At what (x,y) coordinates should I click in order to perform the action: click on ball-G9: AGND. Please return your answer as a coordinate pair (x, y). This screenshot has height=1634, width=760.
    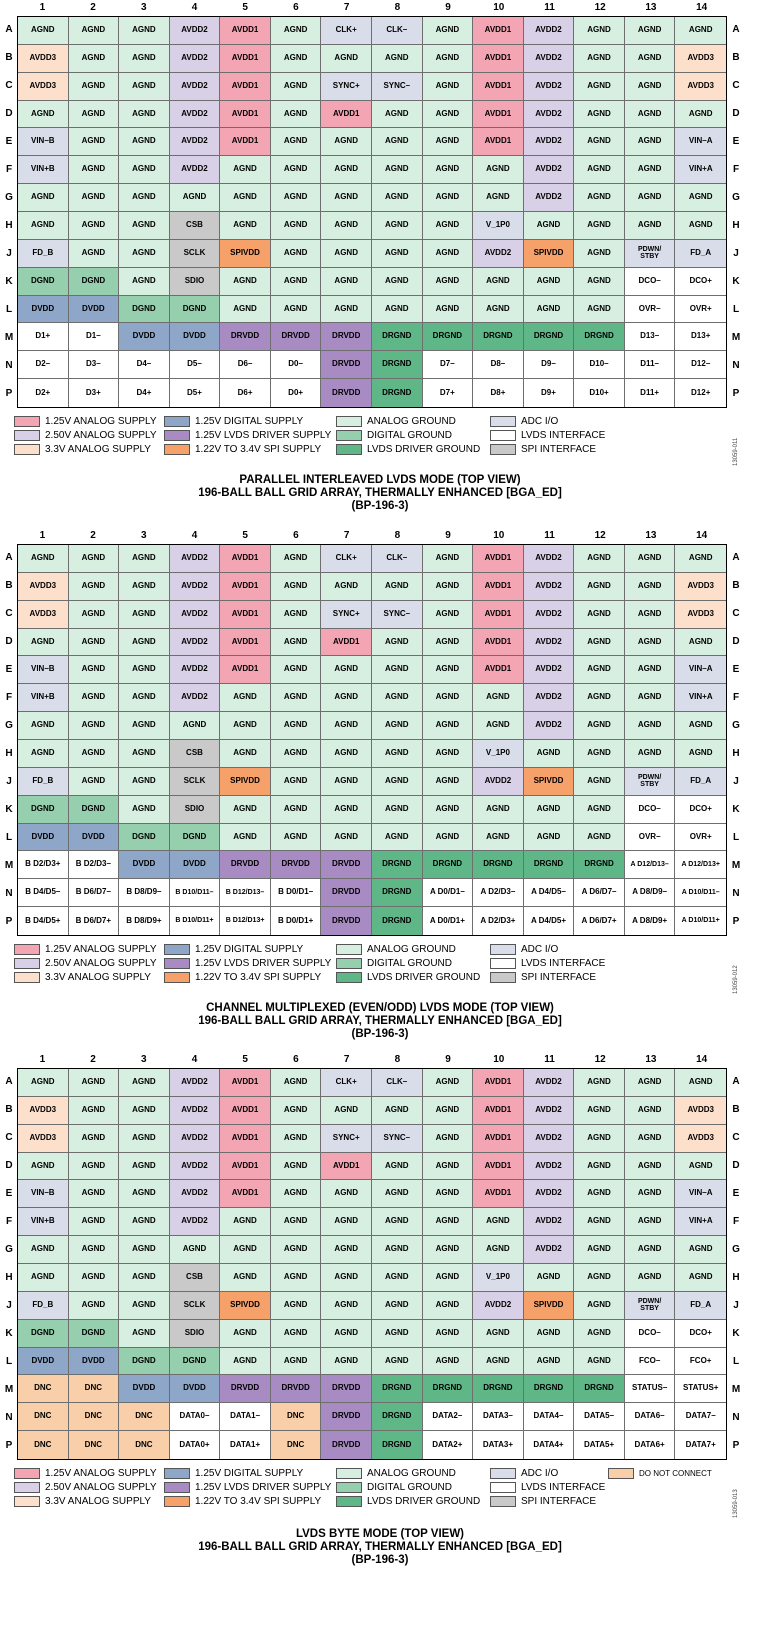
    Looking at the image, I should click on (448, 726).